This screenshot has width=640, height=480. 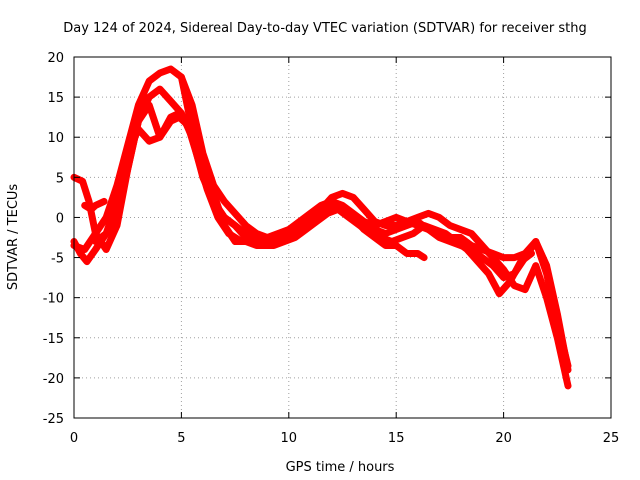 I want to click on y-axis-label: SDTVAR / TECUs, so click(x=13, y=237).